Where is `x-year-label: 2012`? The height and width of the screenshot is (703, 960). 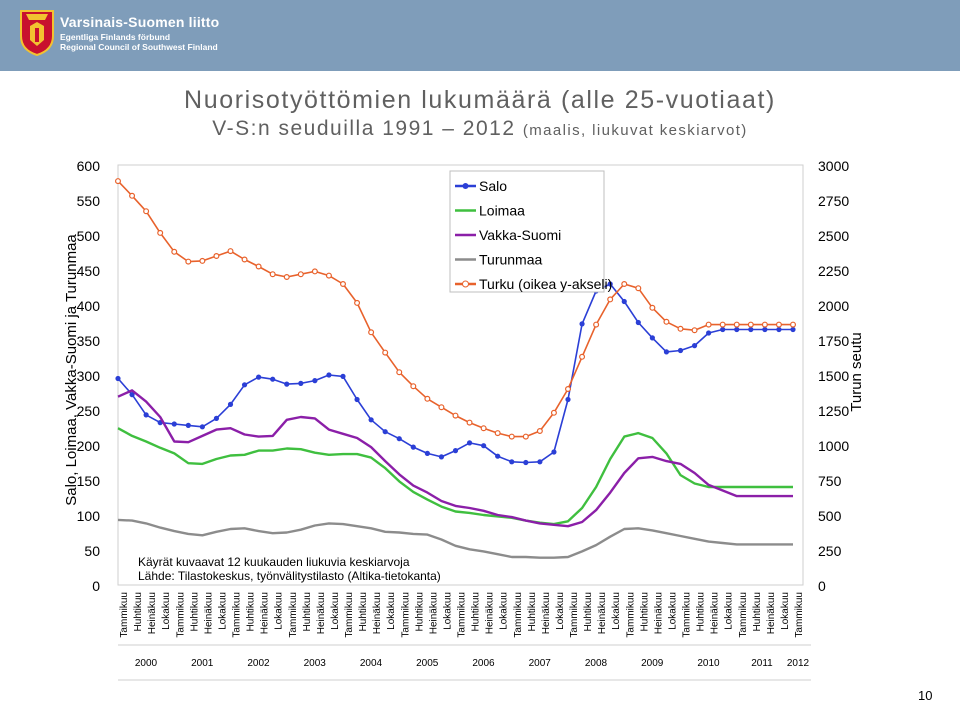 x-year-label: 2012 is located at coordinates (798, 663).